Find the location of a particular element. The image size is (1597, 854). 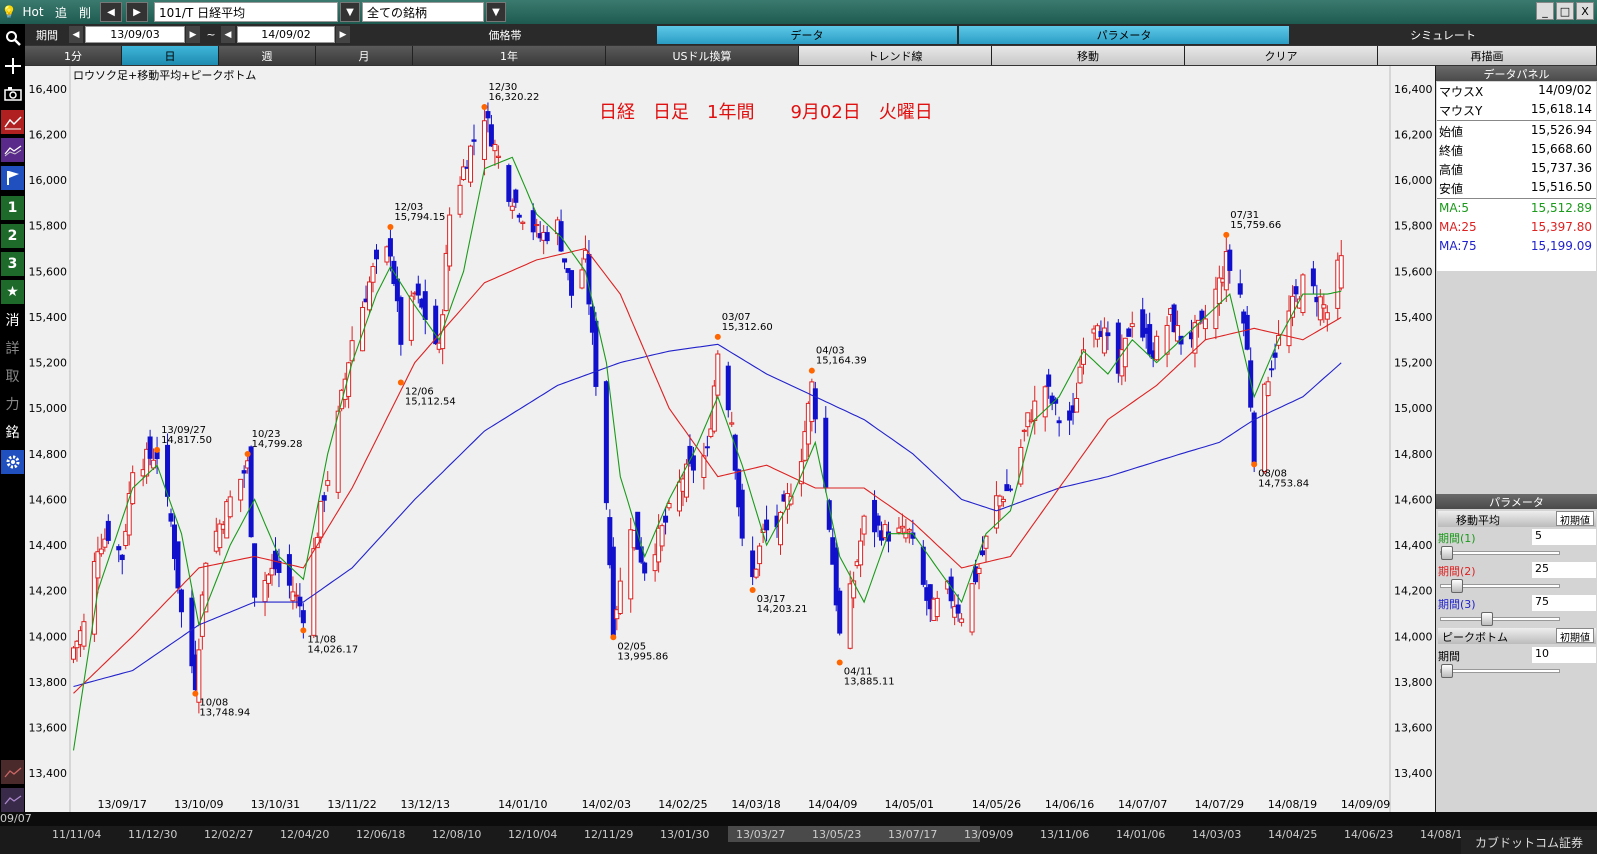

period1-value-input: 5 is located at coordinates (1564, 537).